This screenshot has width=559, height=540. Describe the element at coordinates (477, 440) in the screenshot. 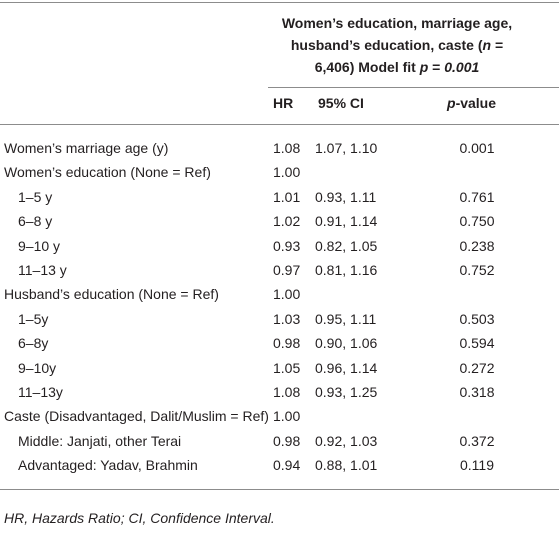

I see `p-cell: 0.372` at that location.